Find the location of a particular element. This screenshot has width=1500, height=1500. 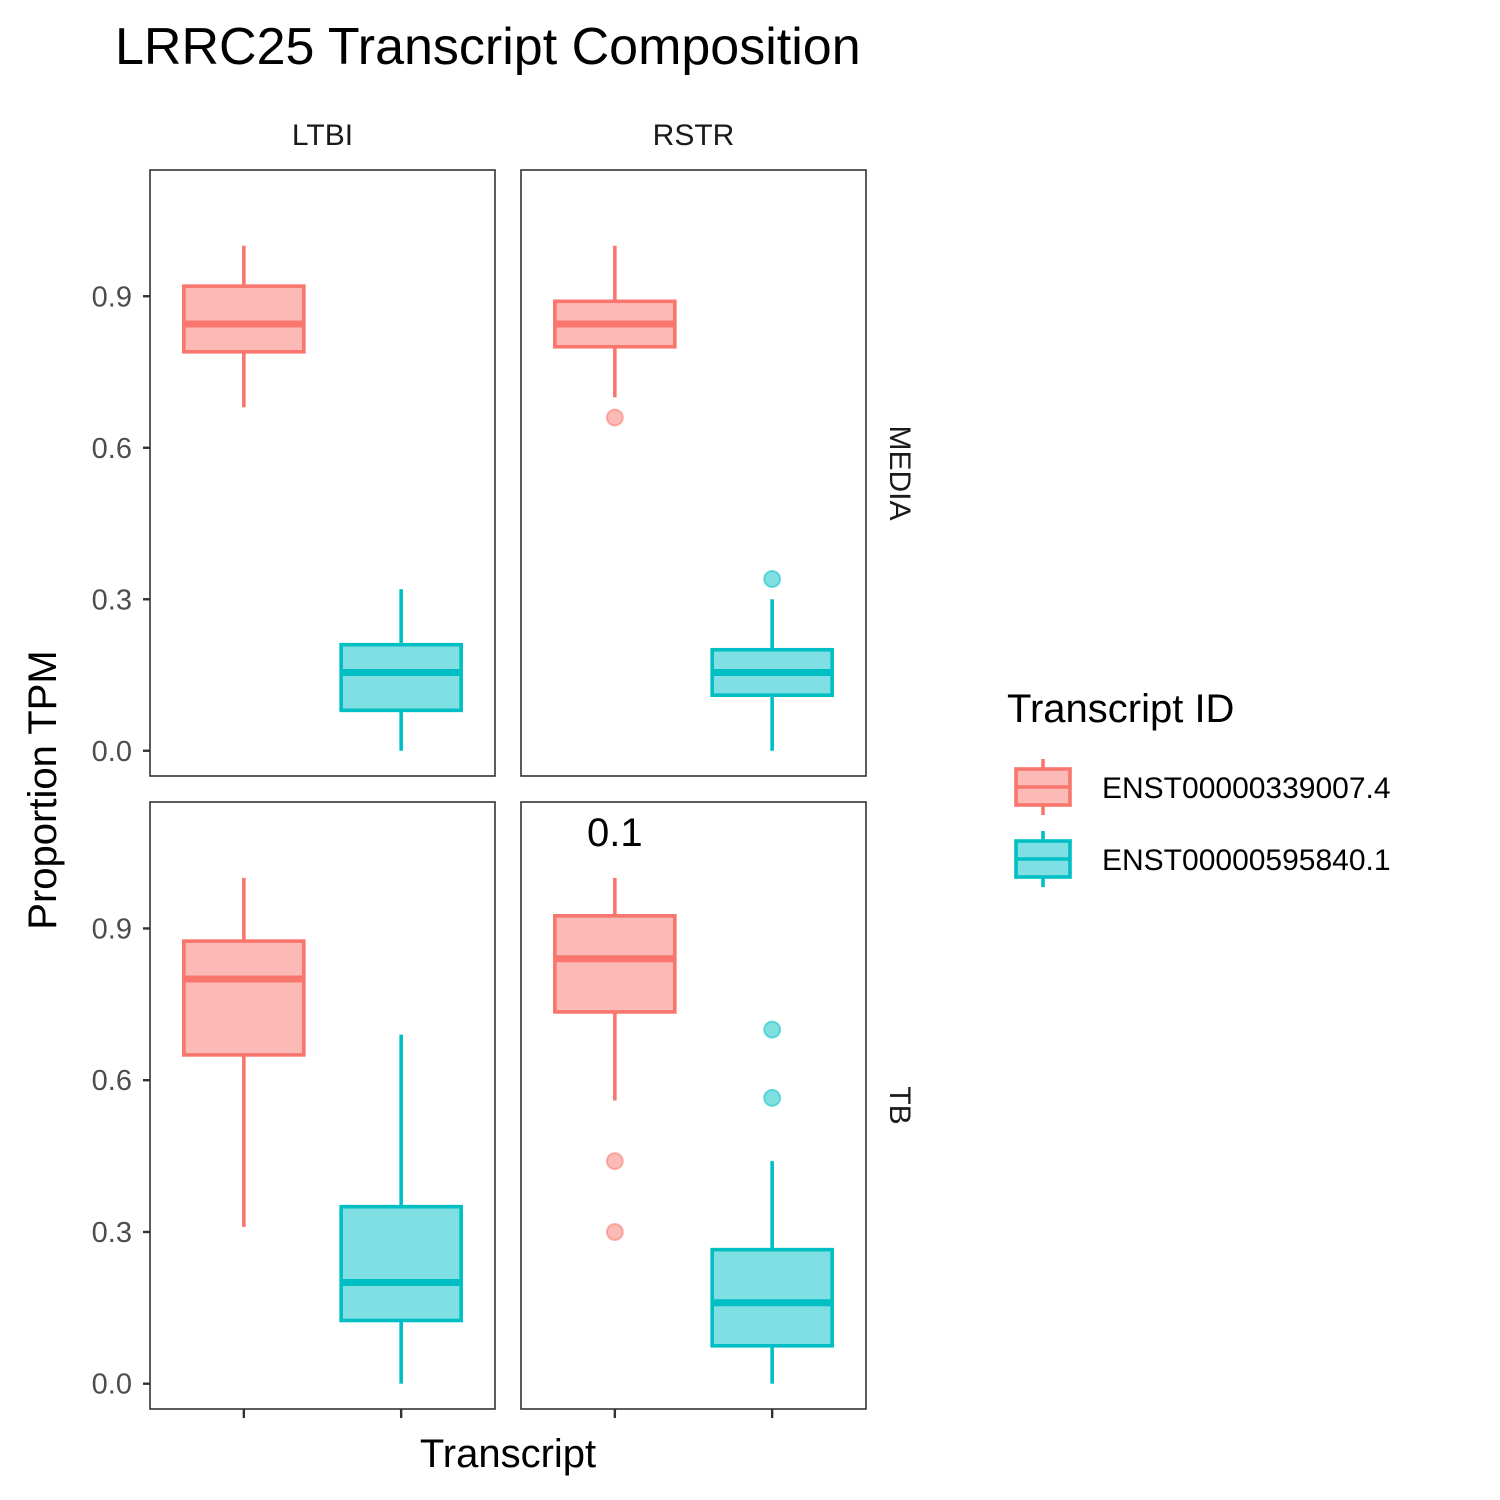

panel-rstr-tb: 0.1 is located at coordinates (693, 1105).